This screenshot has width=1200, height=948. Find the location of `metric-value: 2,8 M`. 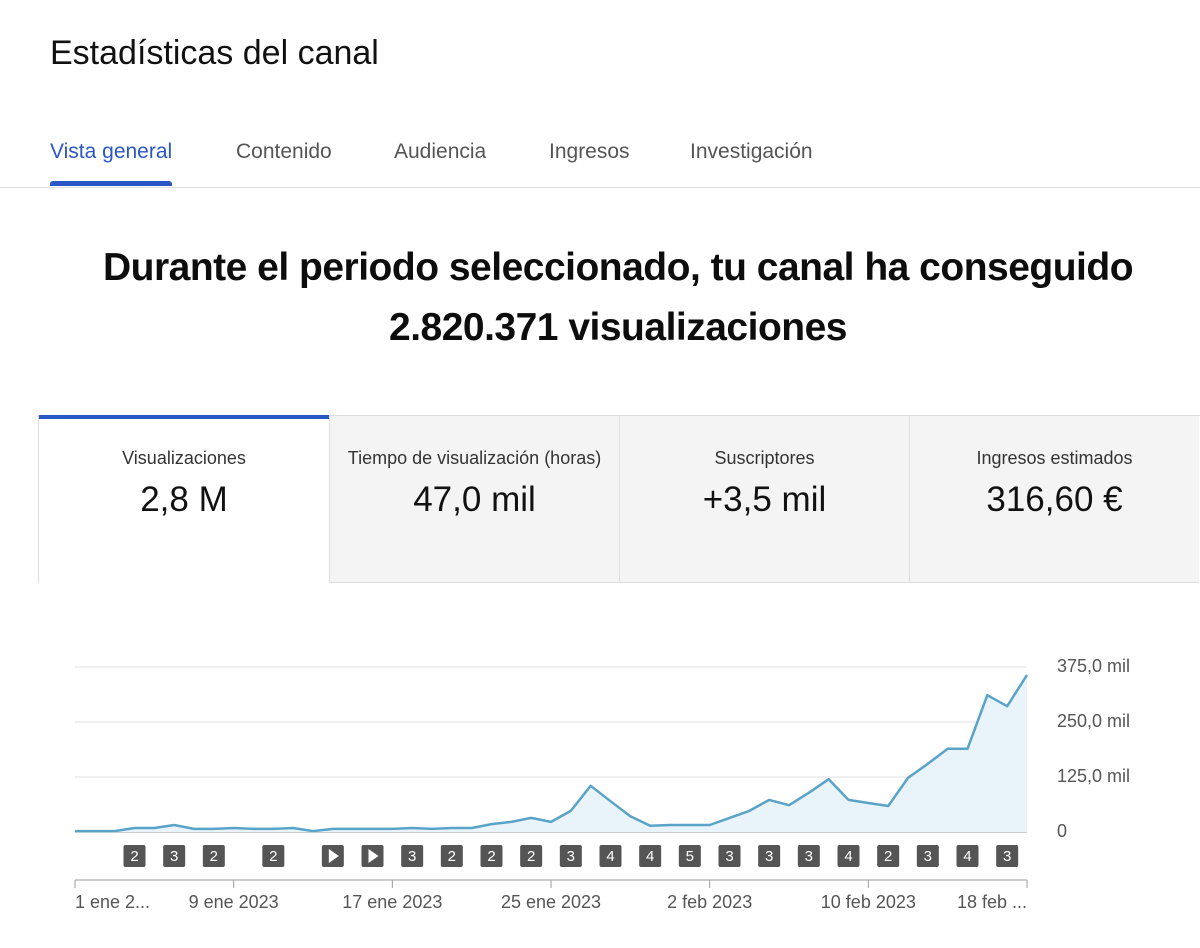

metric-value: 2,8 M is located at coordinates (184, 499).